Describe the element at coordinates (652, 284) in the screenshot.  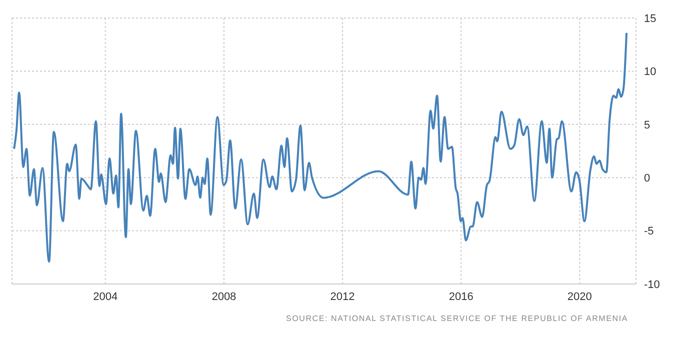
I see `y-tick-label: -10` at that location.